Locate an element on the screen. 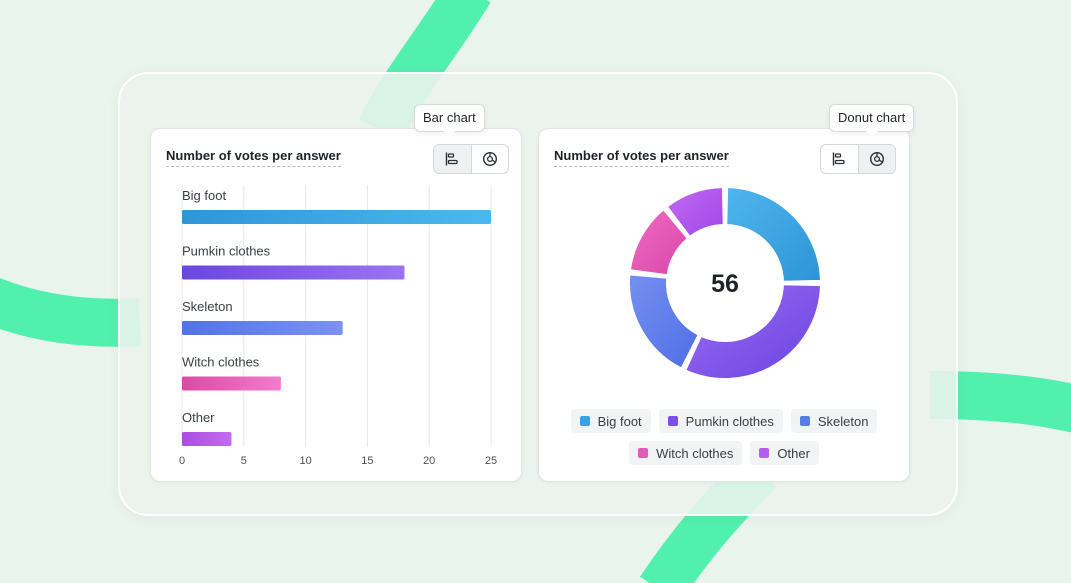 The height and width of the screenshot is (583, 1071). legend-item: Skeleton is located at coordinates (834, 421).